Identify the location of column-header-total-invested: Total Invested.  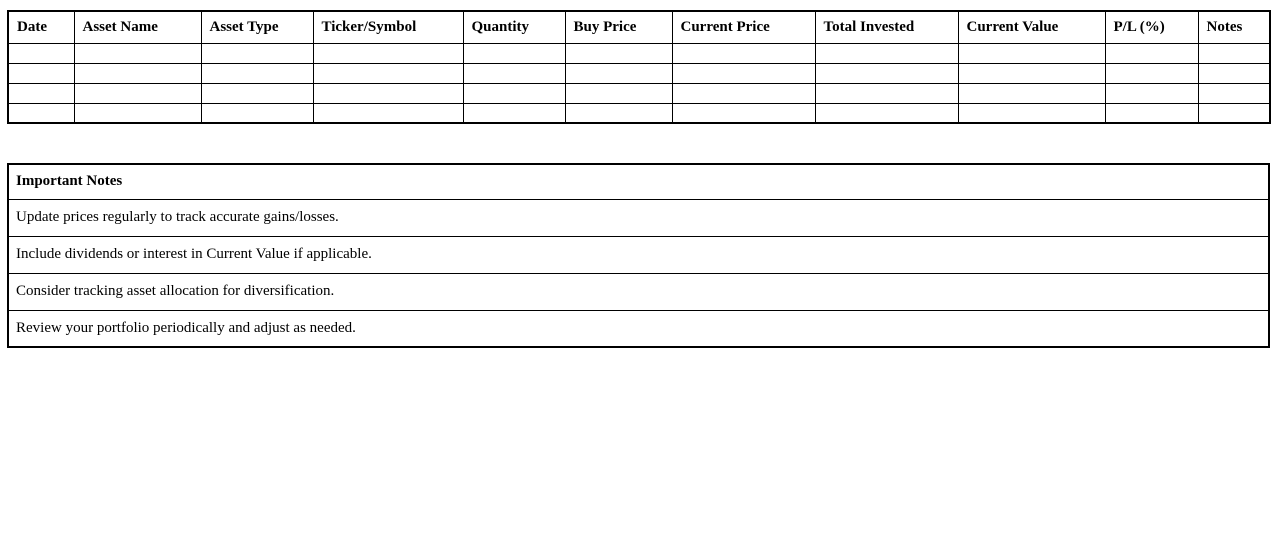
(886, 27).